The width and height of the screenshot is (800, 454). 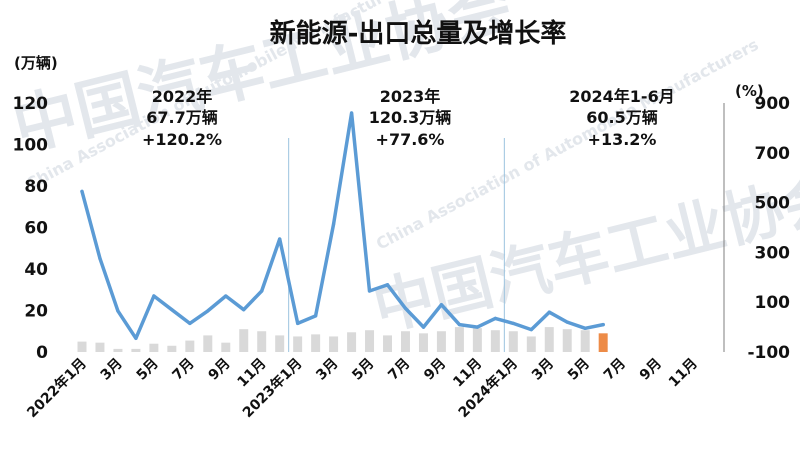 I want to click on x-tick-label: 2022年1月, so click(x=57, y=388).